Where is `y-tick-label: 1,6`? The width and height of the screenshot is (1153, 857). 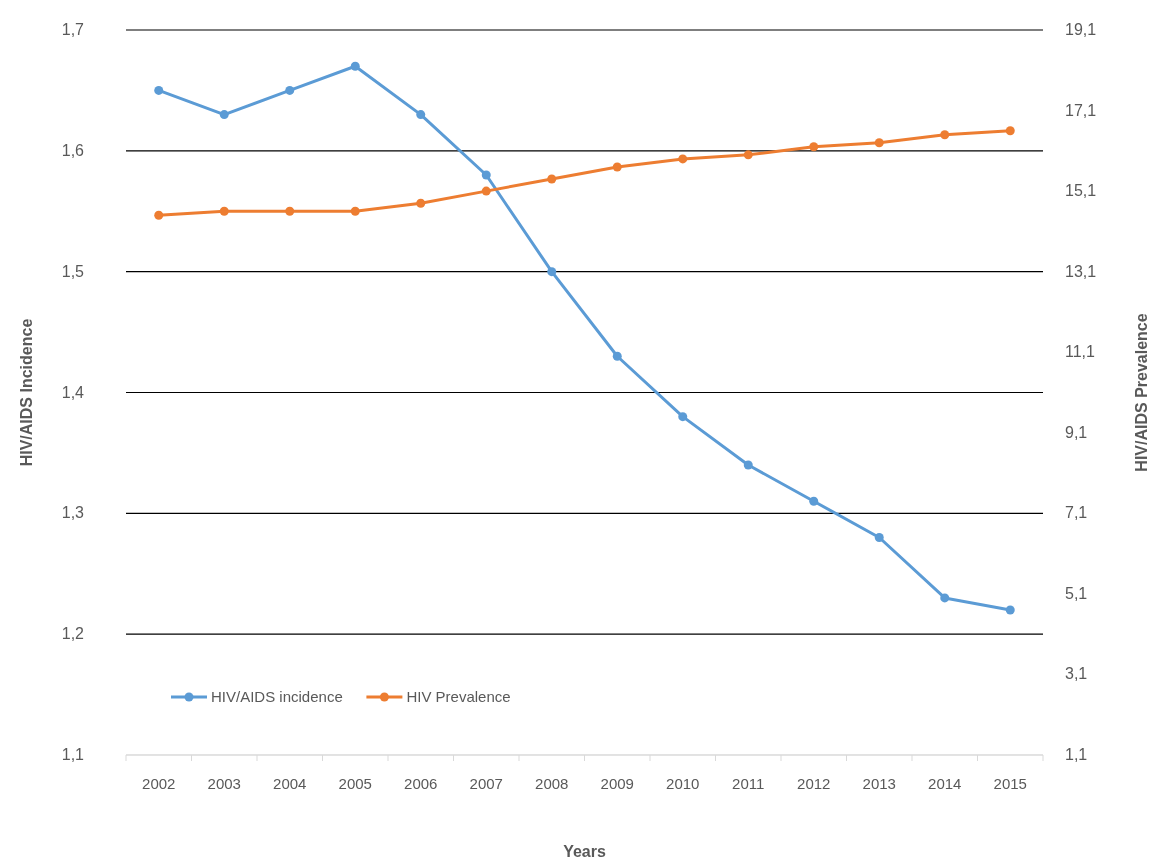
y-tick-label: 1,6 is located at coordinates (73, 150).